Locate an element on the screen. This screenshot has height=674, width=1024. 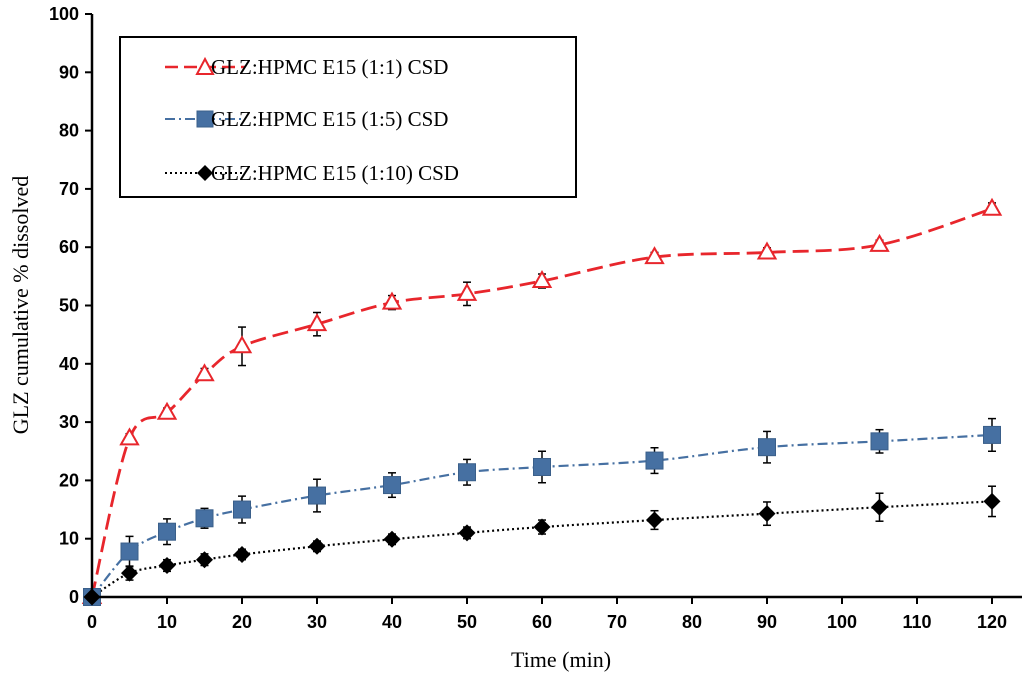
x-tick-label: 90 is located at coordinates (767, 622).